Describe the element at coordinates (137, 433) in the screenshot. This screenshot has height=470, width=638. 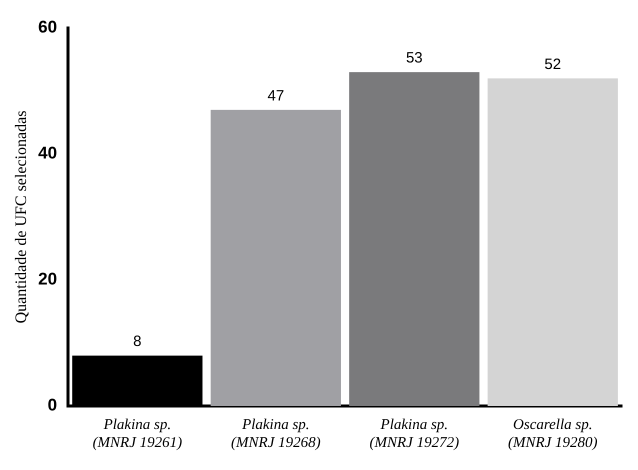
I see `x-tick-label: Plakina sp. (MNRJ 19261)` at that location.